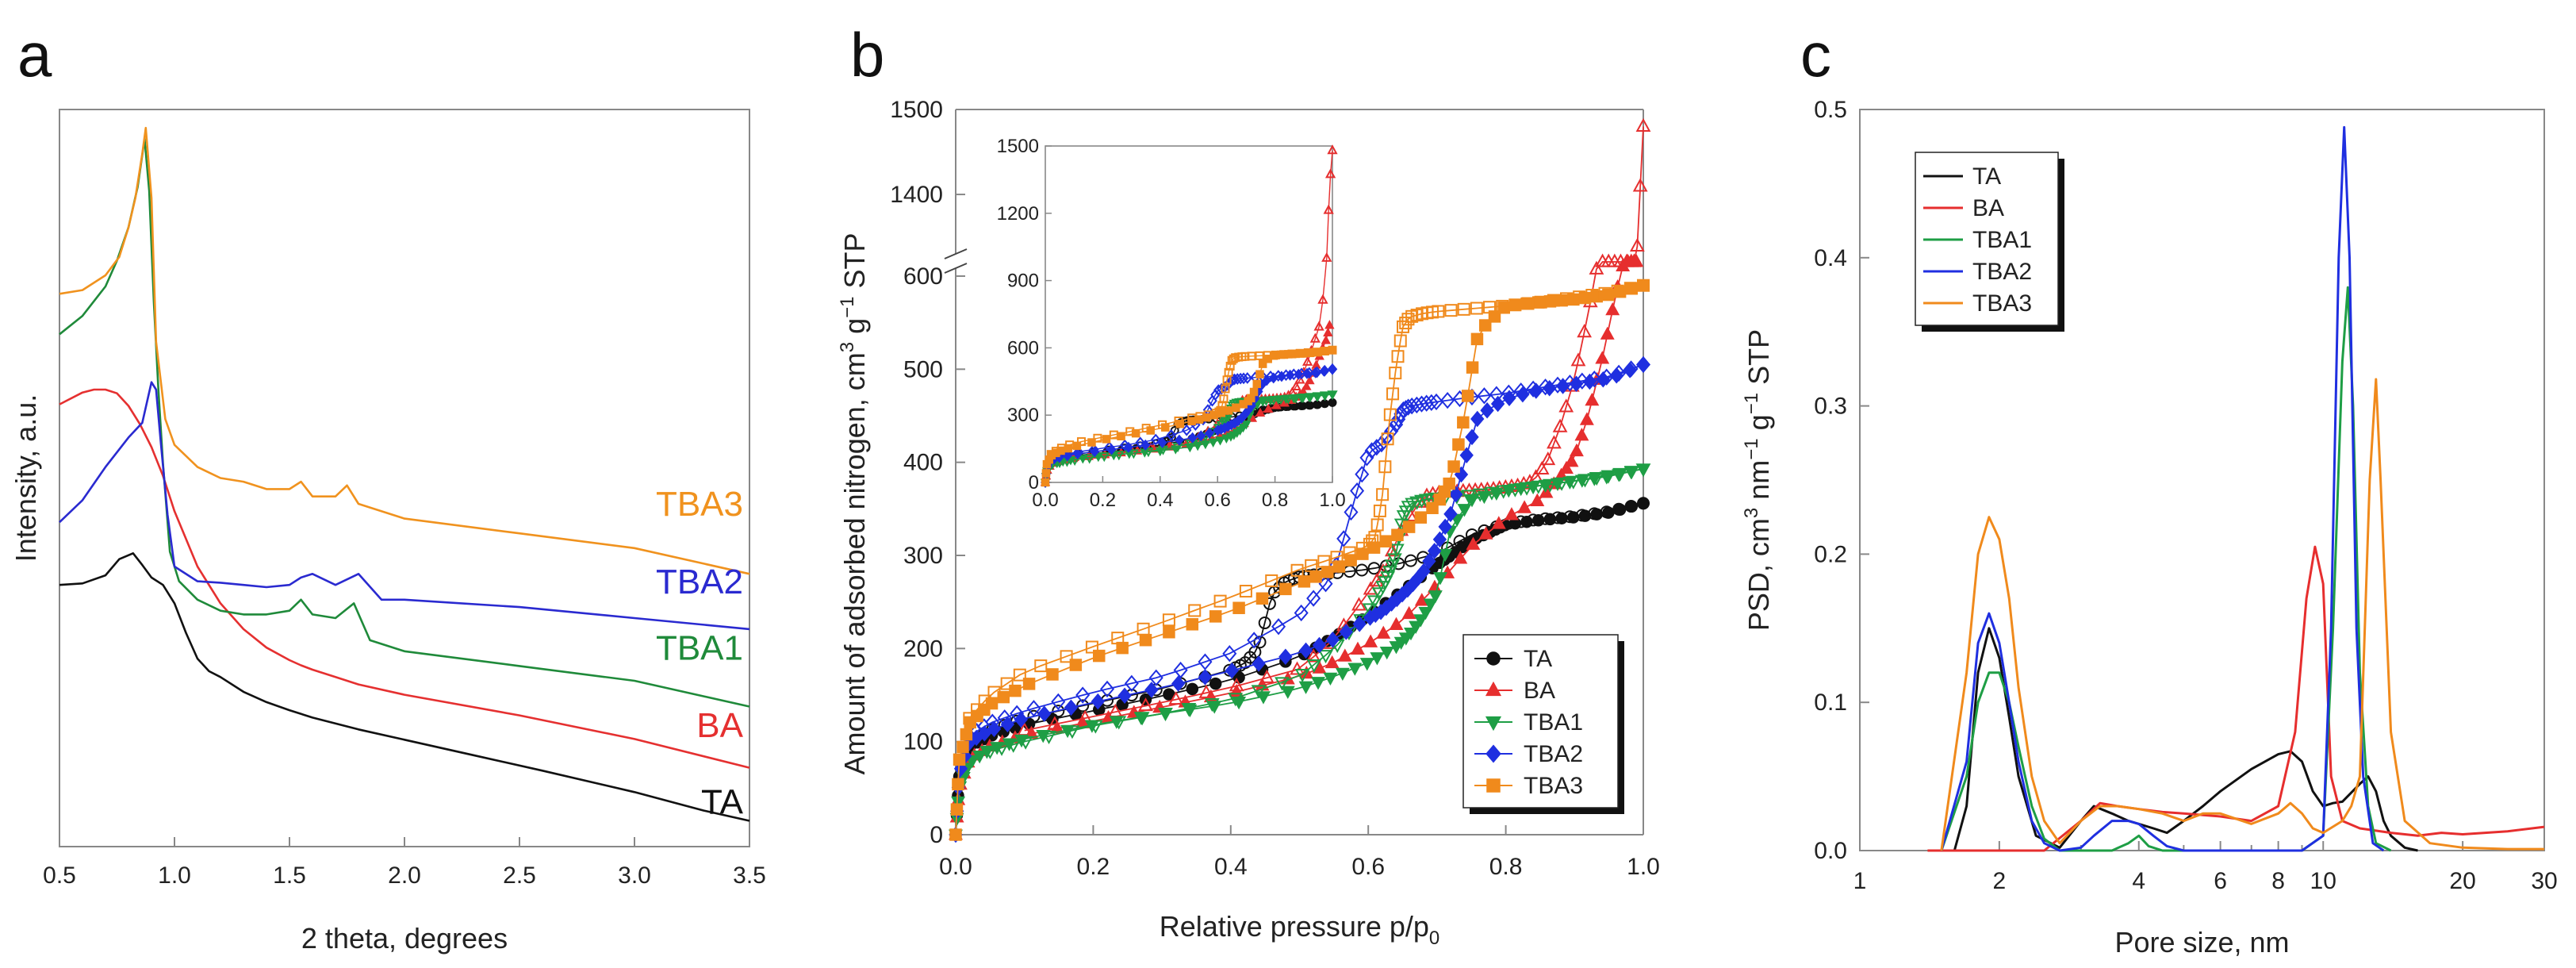 This screenshot has width=2576, height=968. What do you see at coordinates (2201, 942) in the screenshot?
I see `panel-c-xlabel: Pore size, nm` at bounding box center [2201, 942].